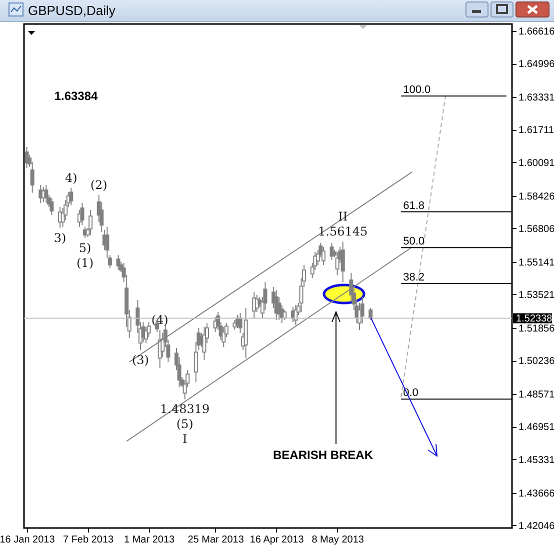 The image size is (554, 553). Describe the element at coordinates (216, 540) in the screenshot. I see `x-tick-label: 25 Mar 2013` at that location.